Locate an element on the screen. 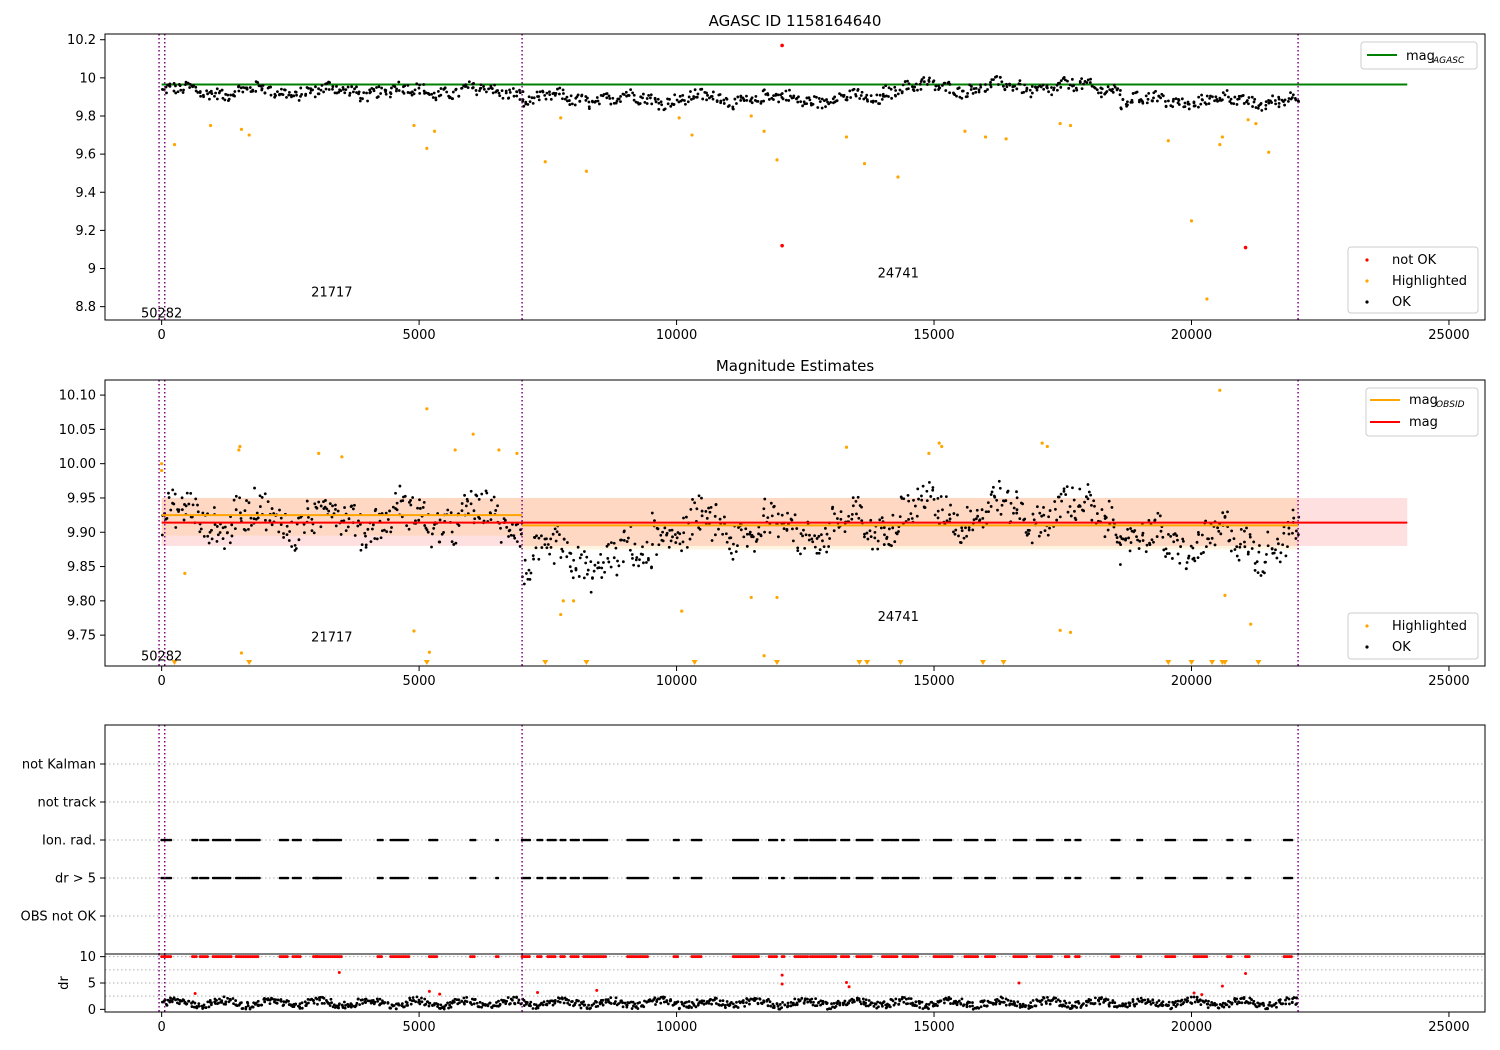  below-range-marker is located at coordinates (545, 662).